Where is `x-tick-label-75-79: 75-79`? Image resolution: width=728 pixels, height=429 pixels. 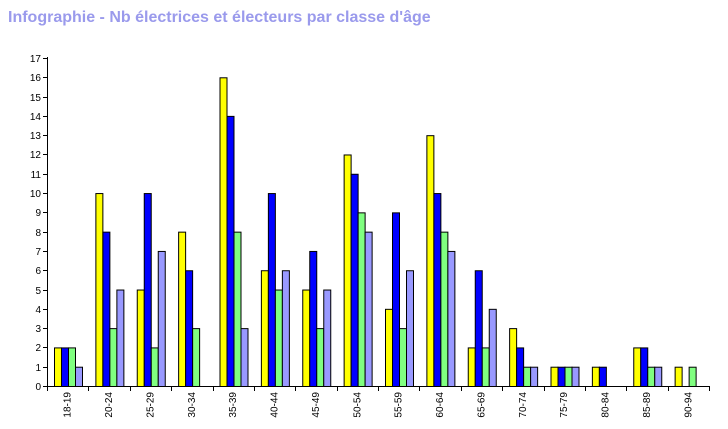 x-tick-label-75-79: 75-79 is located at coordinates (564, 405).